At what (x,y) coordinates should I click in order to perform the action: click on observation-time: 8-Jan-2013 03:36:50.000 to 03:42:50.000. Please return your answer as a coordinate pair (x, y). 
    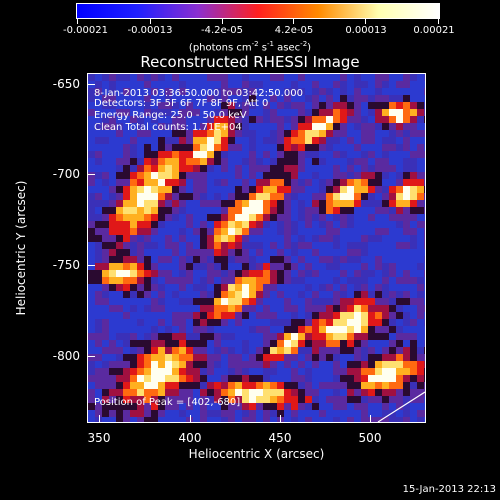
    Looking at the image, I should click on (198, 93).